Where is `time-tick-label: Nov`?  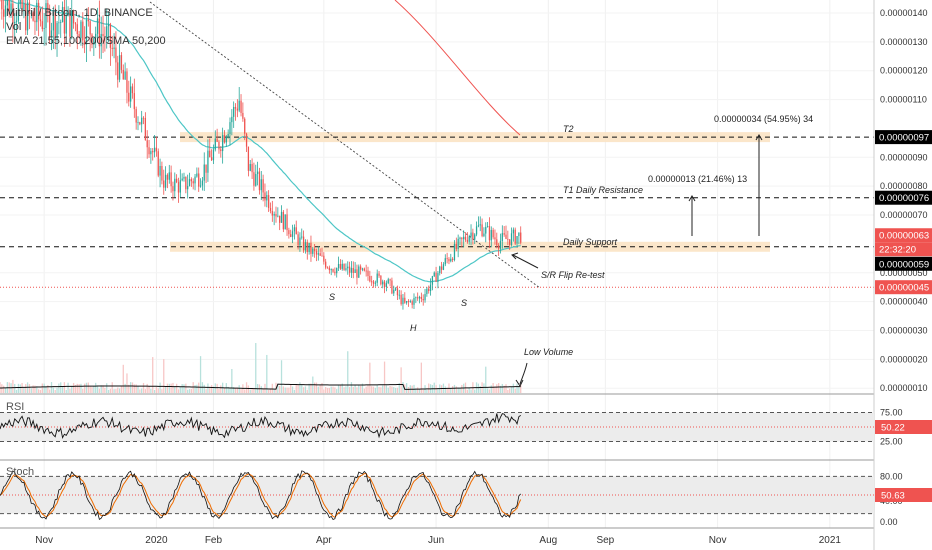 time-tick-label: Nov is located at coordinates (44, 540).